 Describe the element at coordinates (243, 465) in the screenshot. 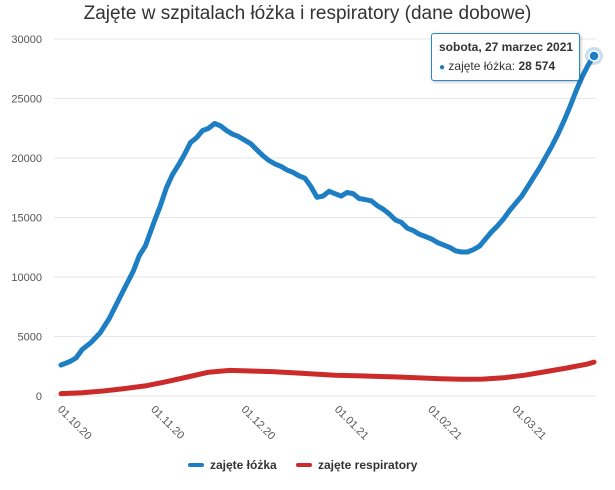

I see `legend-label-beds: zajęte łóżka` at that location.